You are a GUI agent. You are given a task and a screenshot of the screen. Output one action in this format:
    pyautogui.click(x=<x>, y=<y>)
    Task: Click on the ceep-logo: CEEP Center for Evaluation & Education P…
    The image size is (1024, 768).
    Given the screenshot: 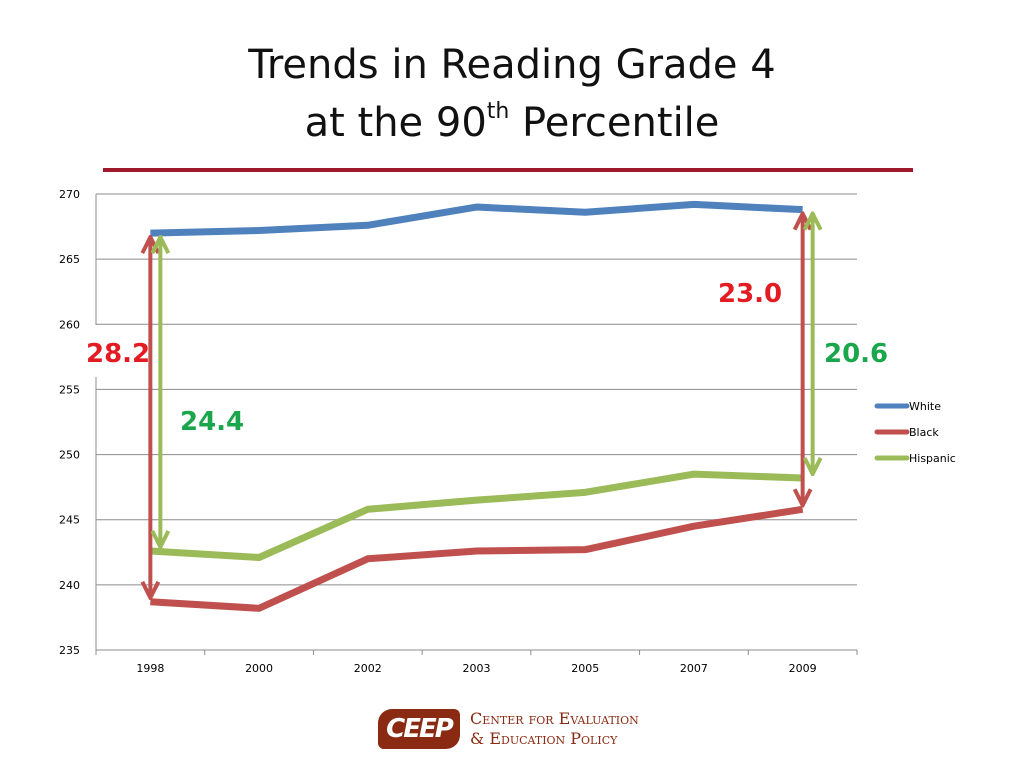 What is the action you would take?
    pyautogui.click(x=528, y=729)
    